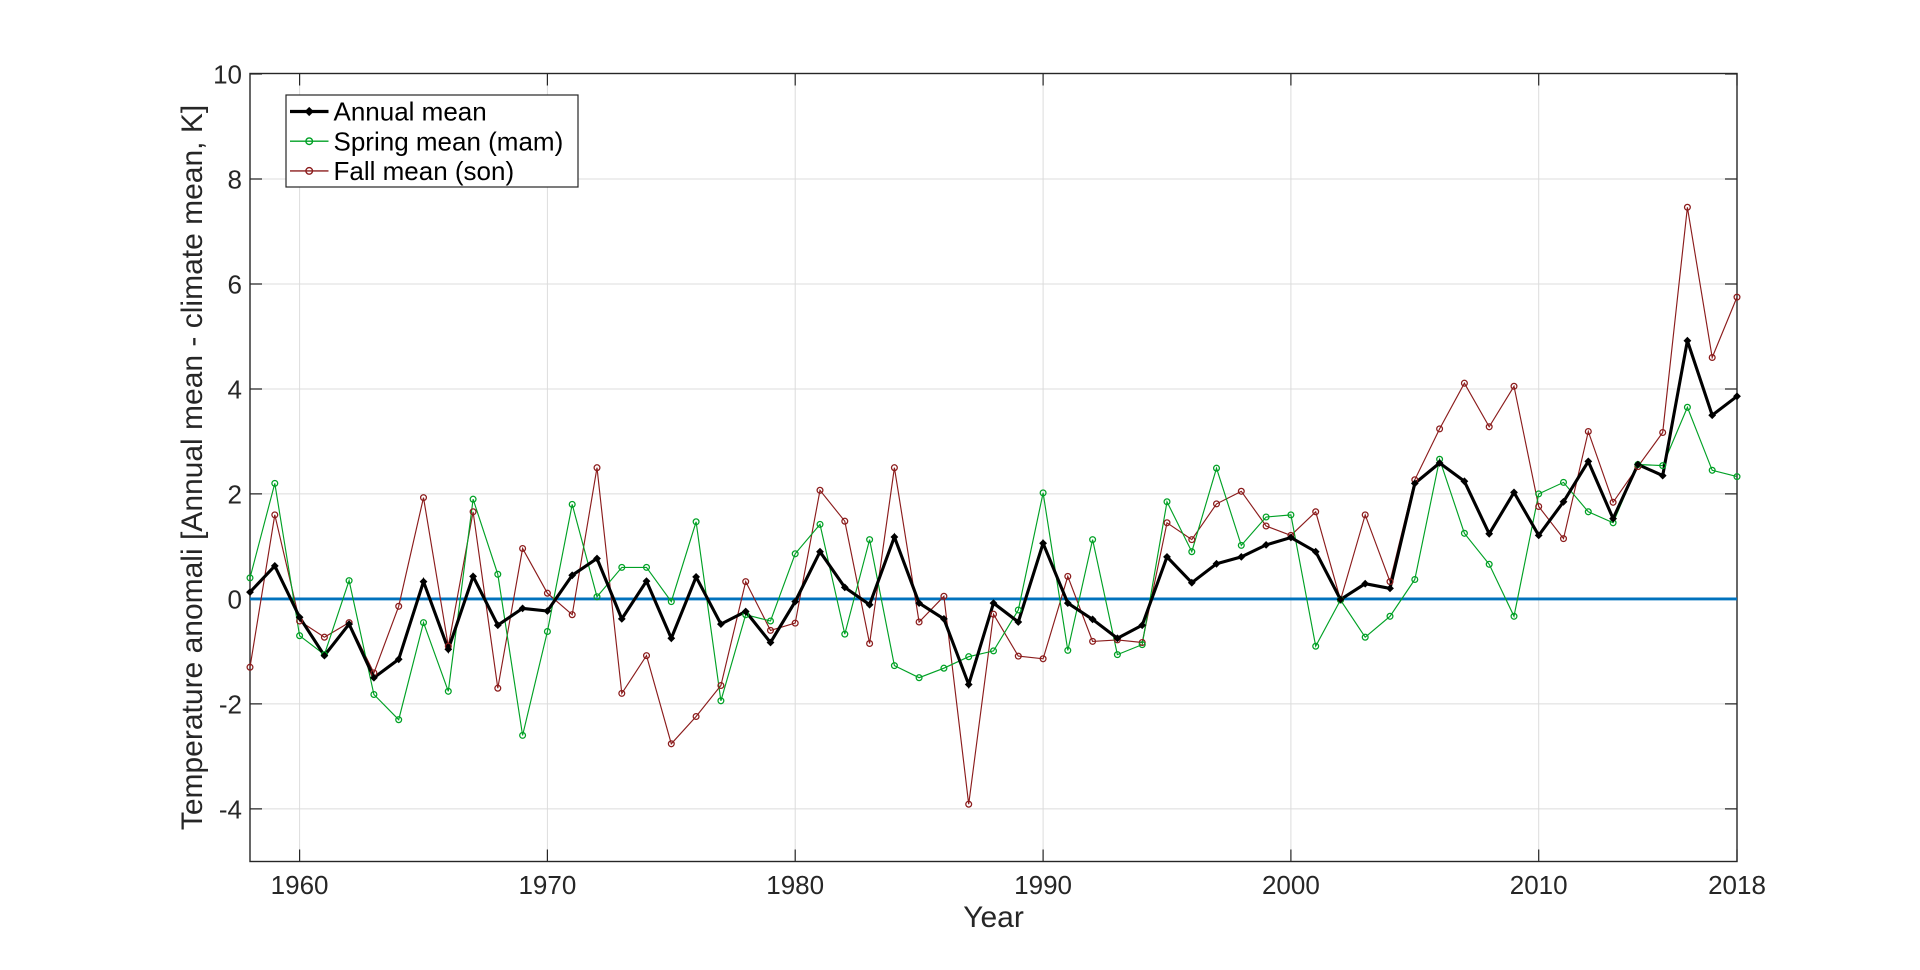 This screenshot has height=970, width=1920. I want to click on svg-text: 1990, so click(1043, 885).